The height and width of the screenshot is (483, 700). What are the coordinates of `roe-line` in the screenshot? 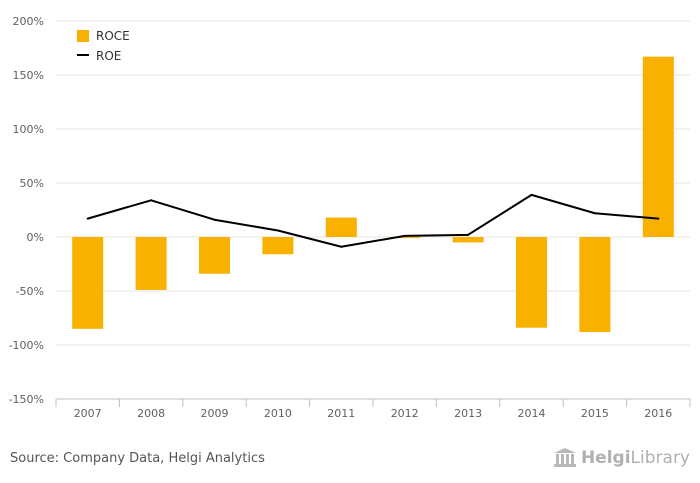 It's located at (373, 220).